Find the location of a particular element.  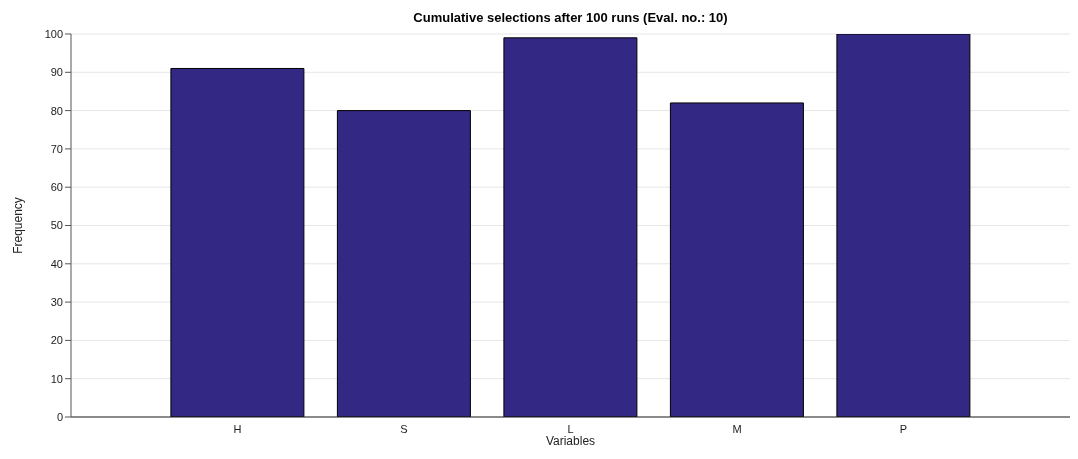

x-tick-label: P is located at coordinates (903, 428).